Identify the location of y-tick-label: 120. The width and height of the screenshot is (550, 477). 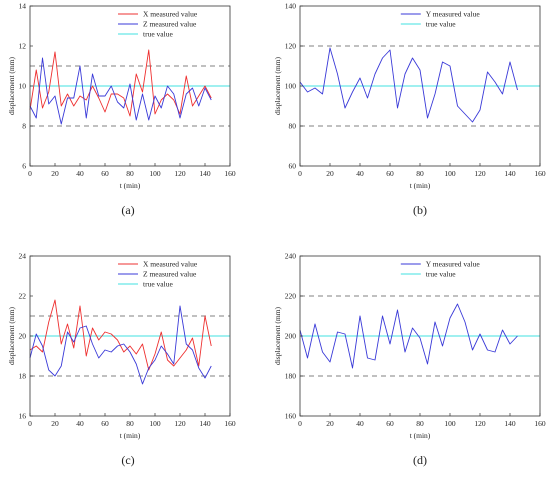
(291, 46).